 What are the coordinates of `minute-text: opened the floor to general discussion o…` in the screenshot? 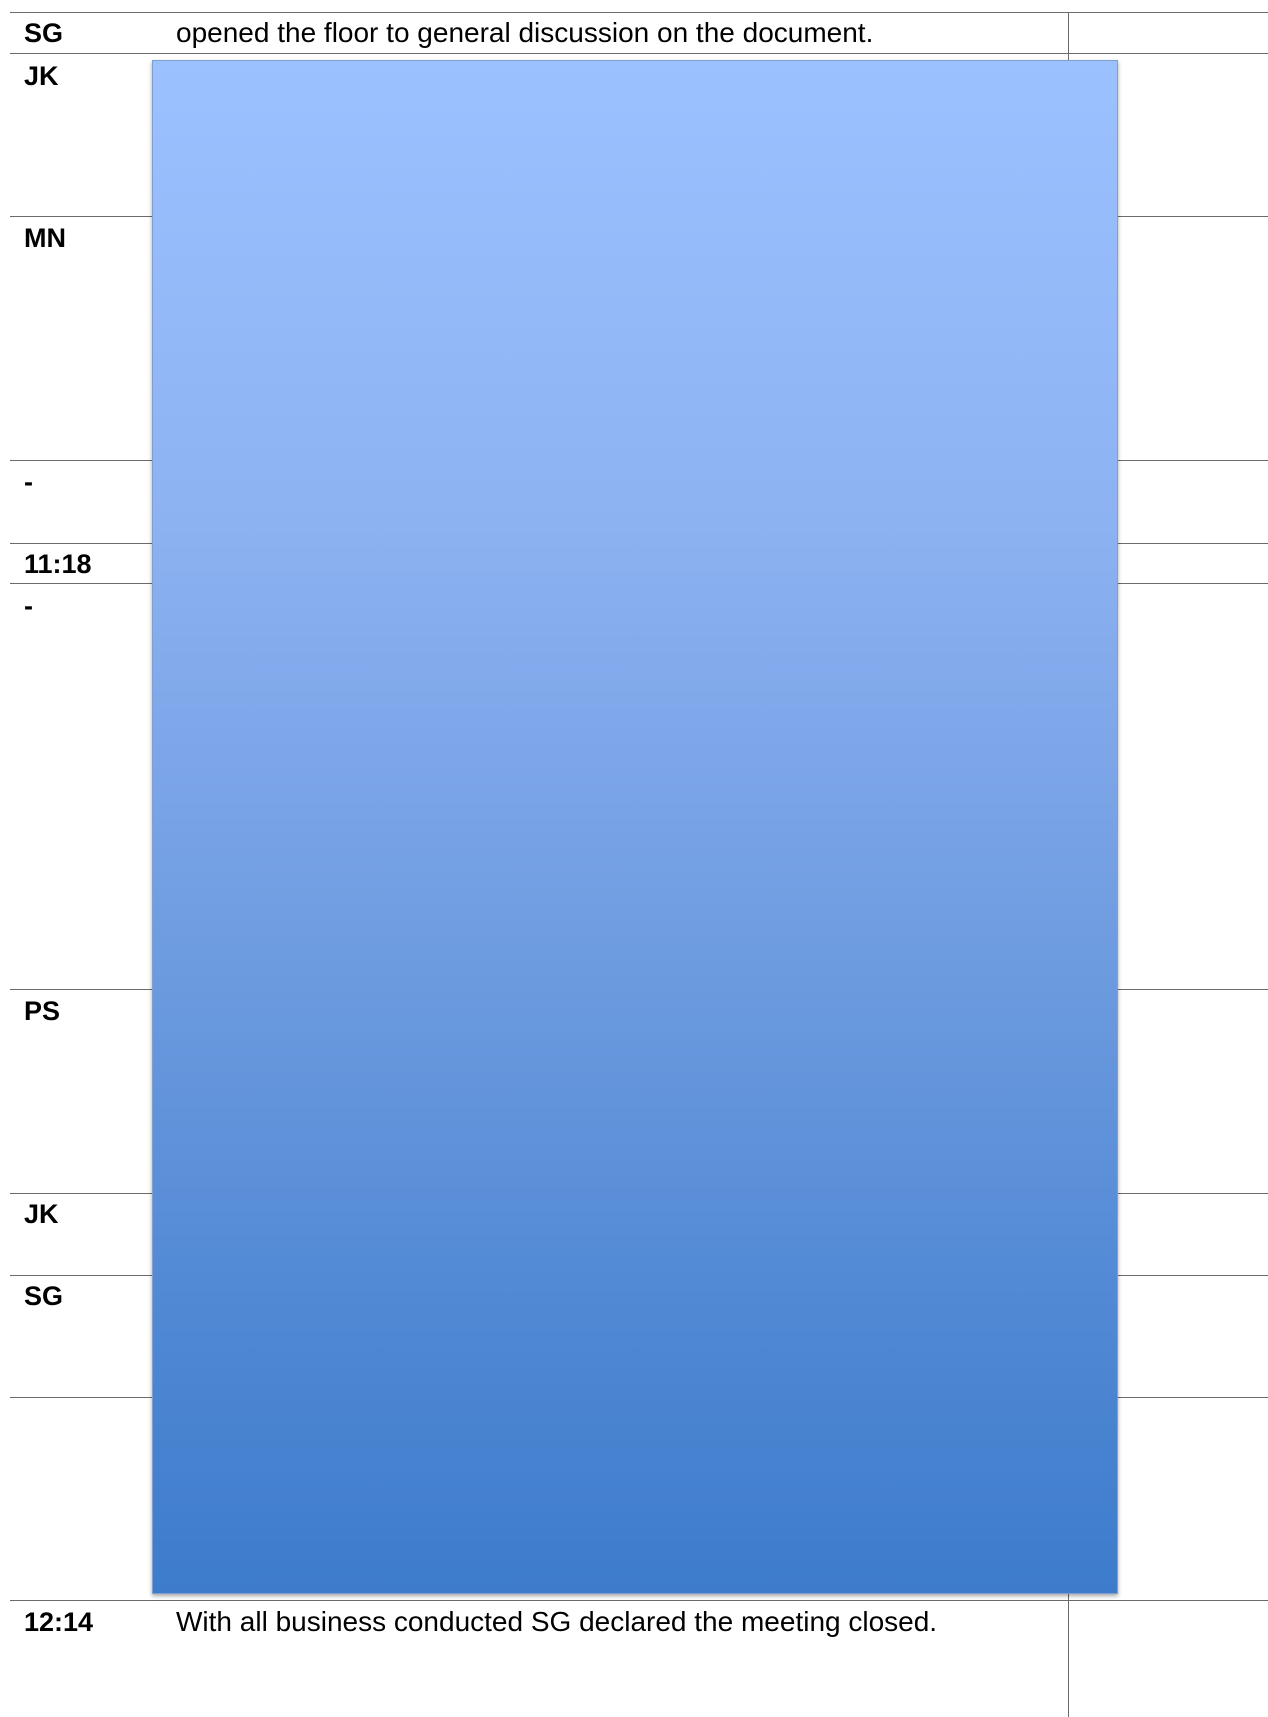 It's located at (525, 32).